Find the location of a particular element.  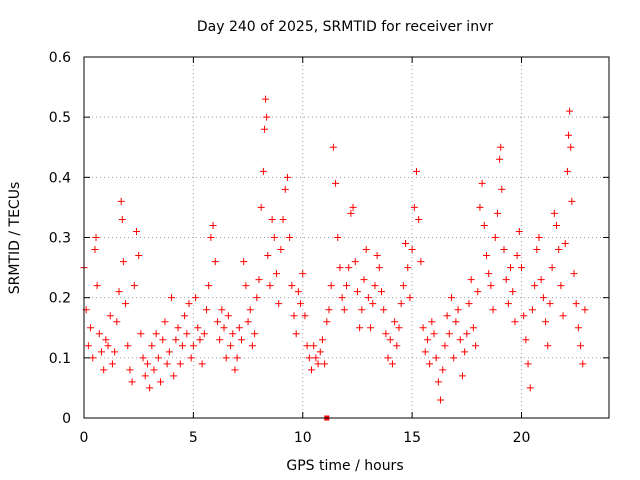

x-tick-label: 10 is located at coordinates (303, 438).